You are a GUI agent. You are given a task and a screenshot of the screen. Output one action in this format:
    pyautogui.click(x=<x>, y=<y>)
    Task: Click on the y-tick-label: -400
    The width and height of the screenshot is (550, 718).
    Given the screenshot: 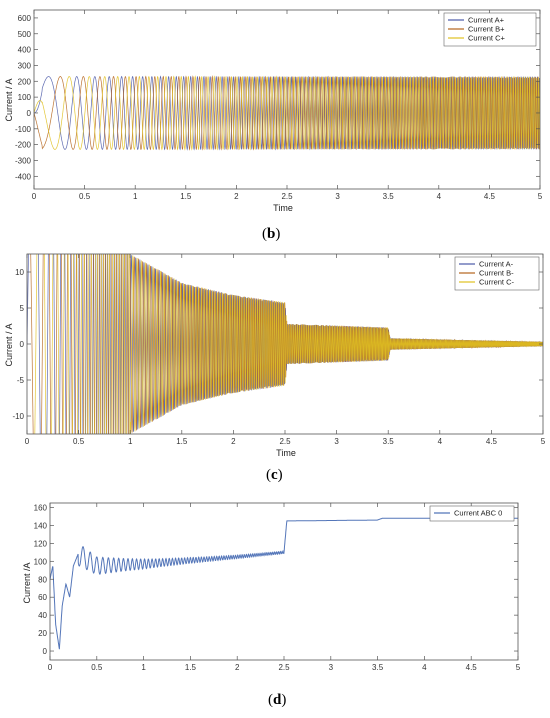 What is the action you would take?
    pyautogui.click(x=23, y=176)
    